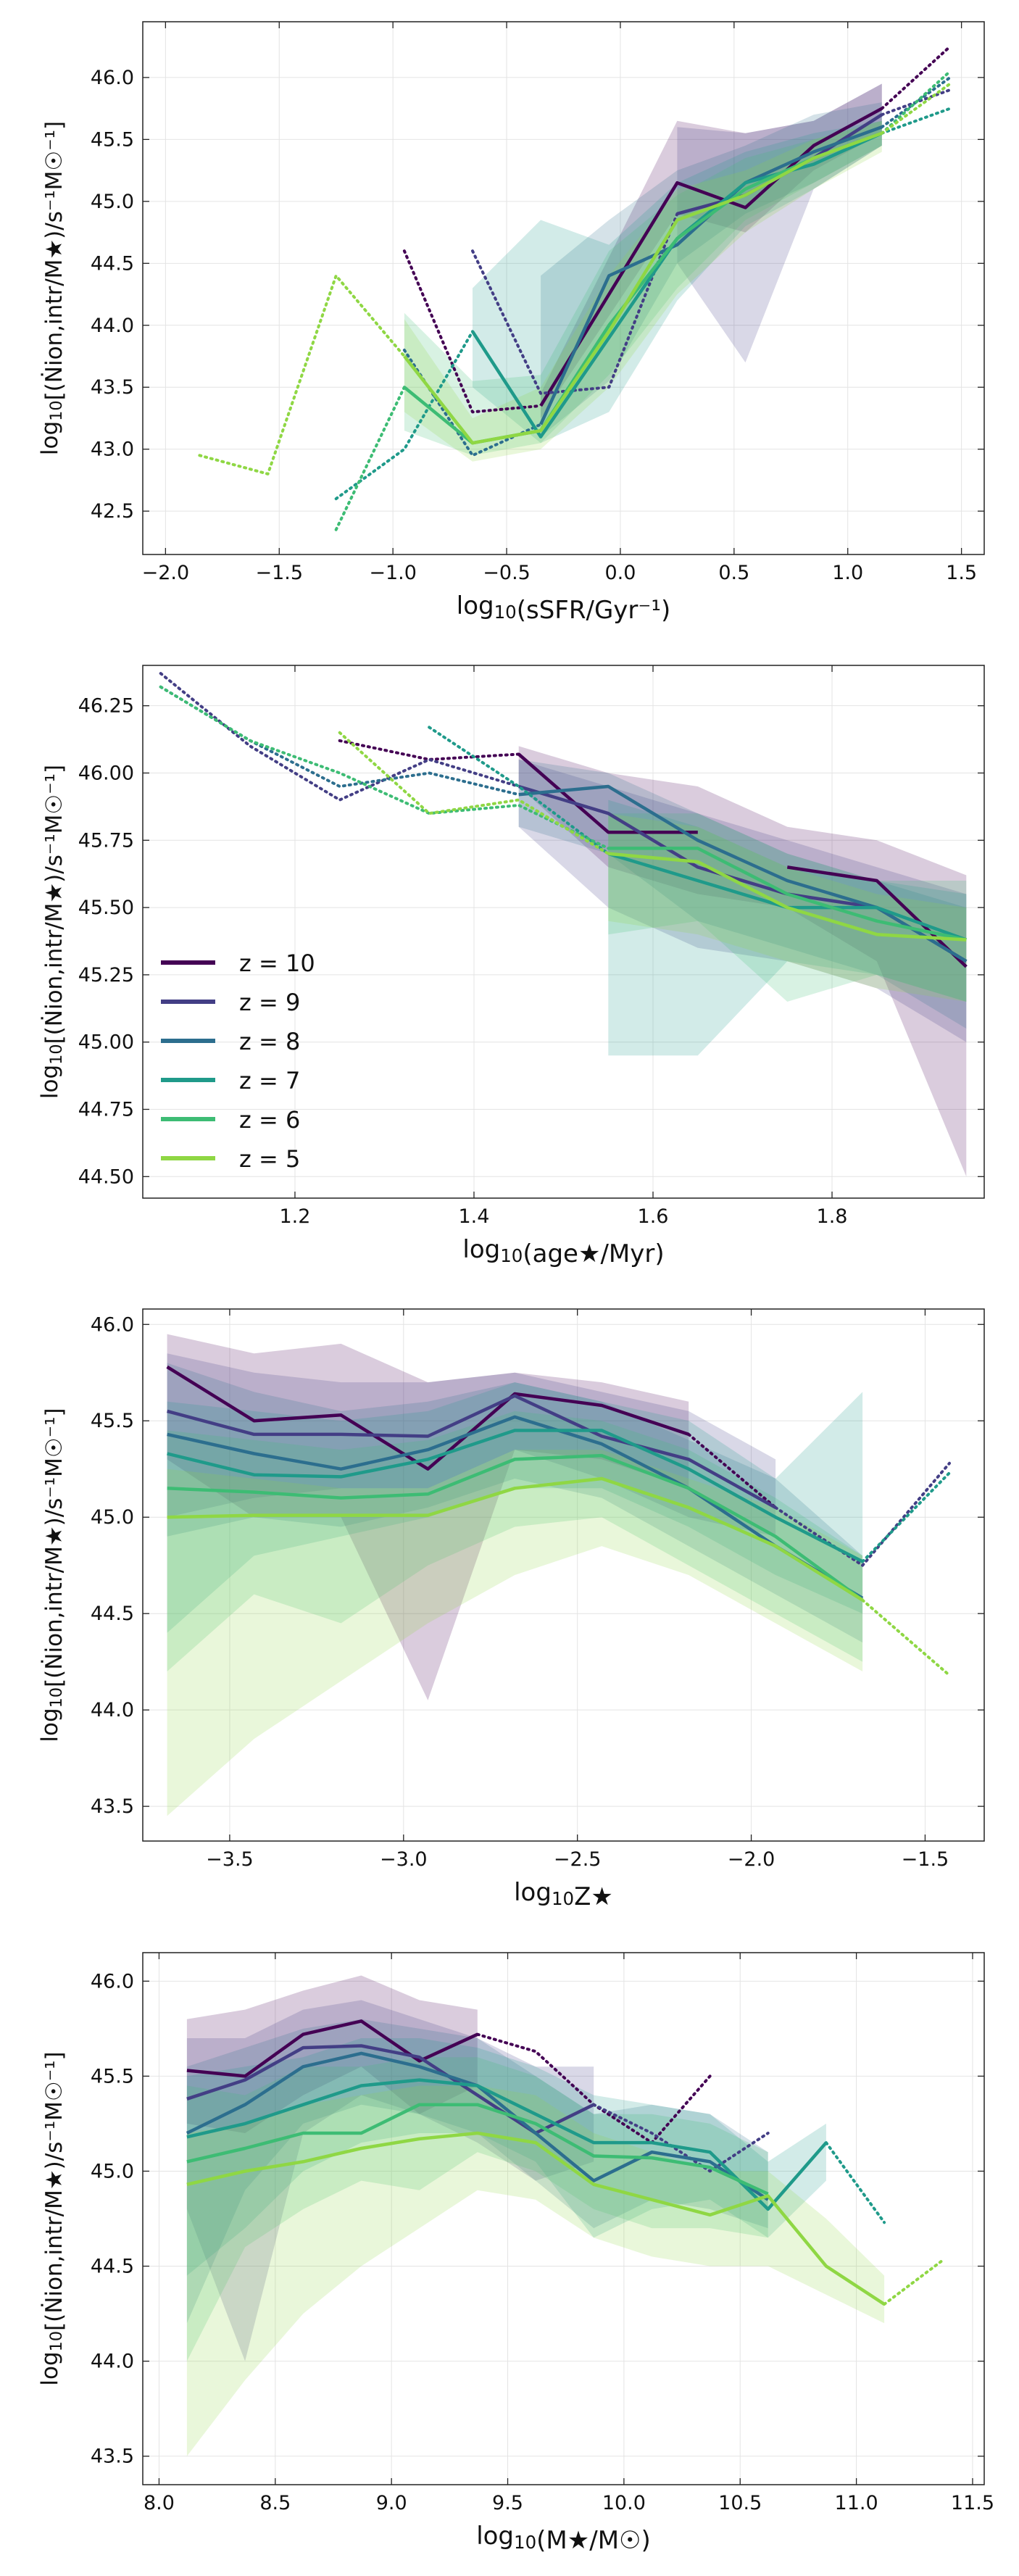  What do you see at coordinates (269, 1002) in the screenshot?
I see `legend-label: z = 9` at bounding box center [269, 1002].